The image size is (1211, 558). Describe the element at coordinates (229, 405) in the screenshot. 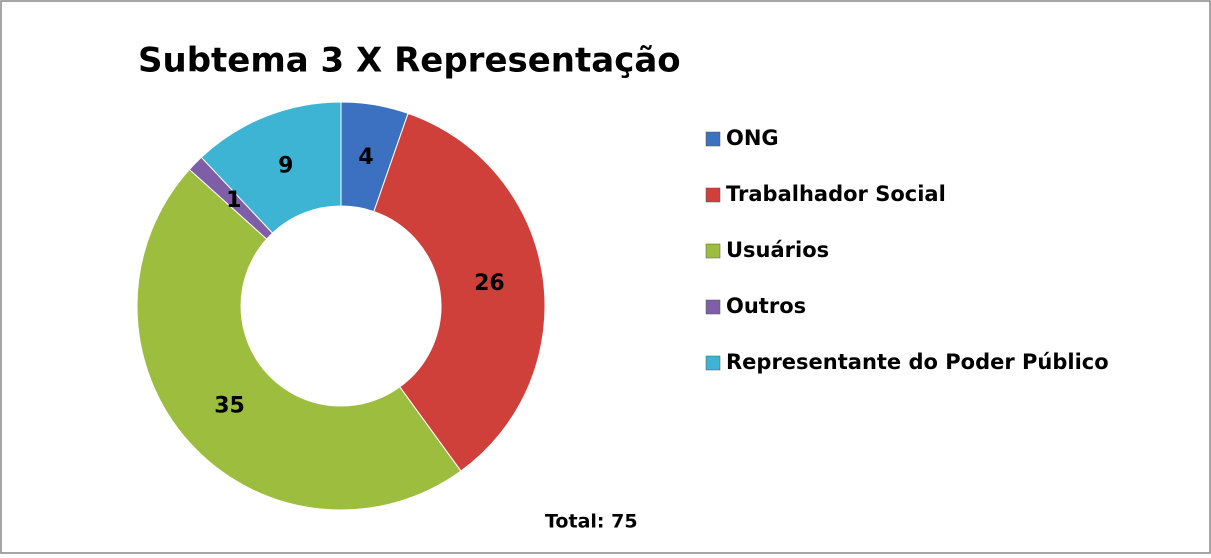

I see `data-label: 35` at that location.